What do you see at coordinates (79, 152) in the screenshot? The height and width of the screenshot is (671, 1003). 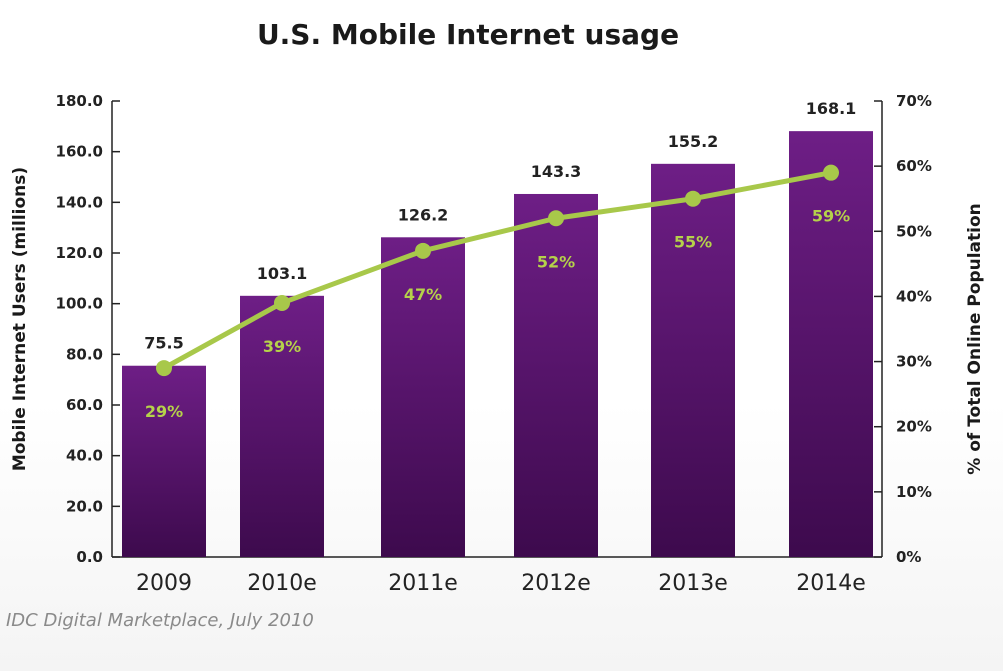 I see `y-tick-label-left: 160.0` at bounding box center [79, 152].